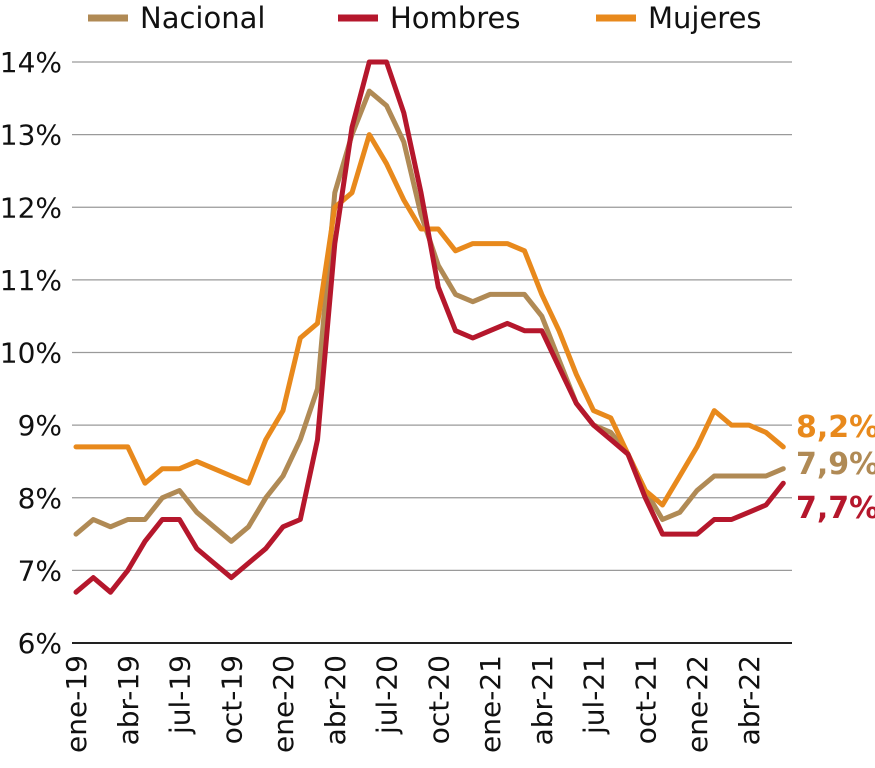  What do you see at coordinates (40, 570) in the screenshot?
I see `y-tick-label: 7%` at bounding box center [40, 570].